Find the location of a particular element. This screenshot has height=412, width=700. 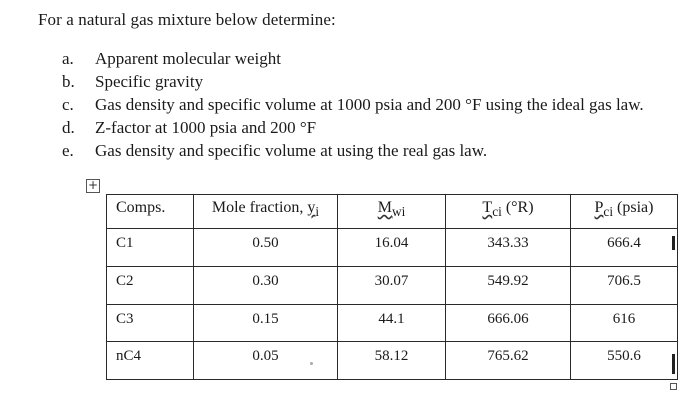

header-mole-fraction: Mole fraction, yi is located at coordinates (265, 211).